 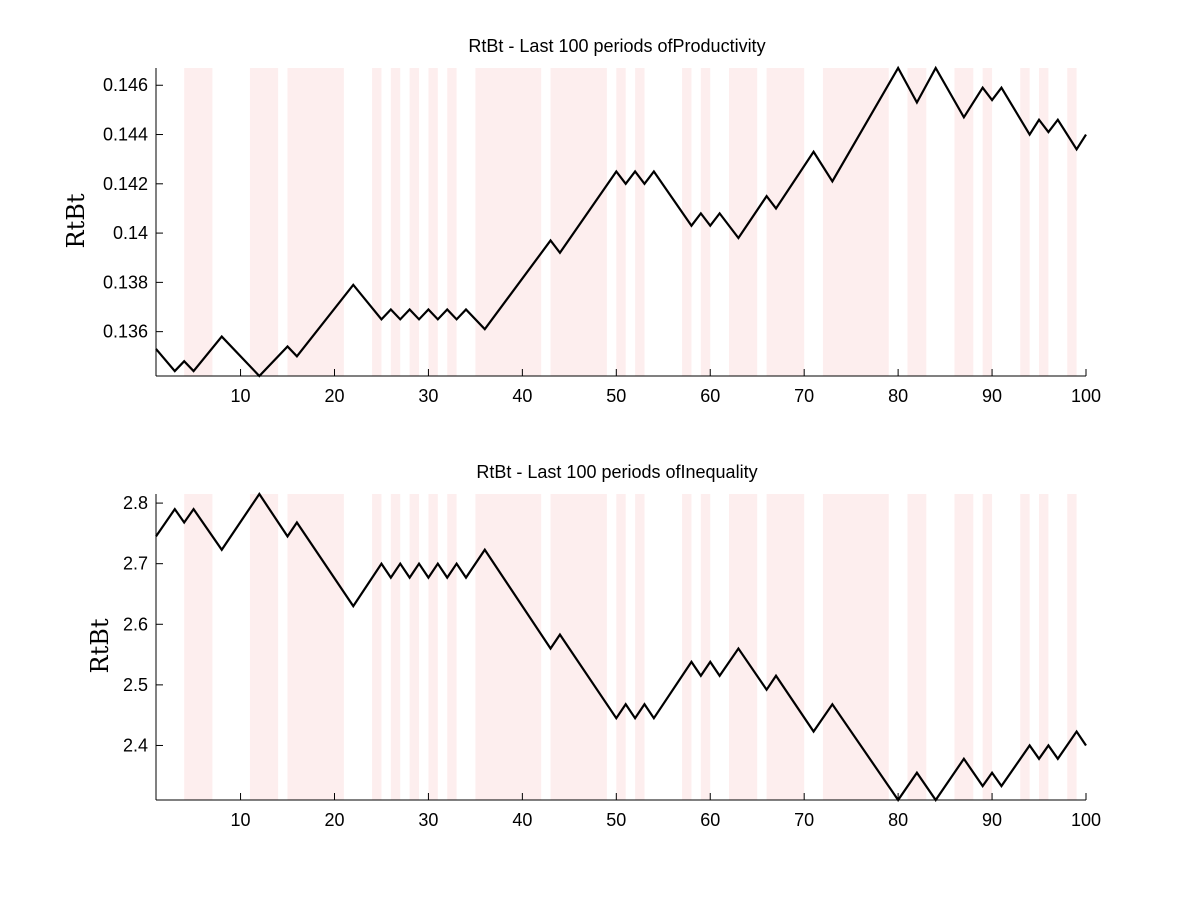 I want to click on productivity-x-tick-label: 20, so click(x=334, y=396).